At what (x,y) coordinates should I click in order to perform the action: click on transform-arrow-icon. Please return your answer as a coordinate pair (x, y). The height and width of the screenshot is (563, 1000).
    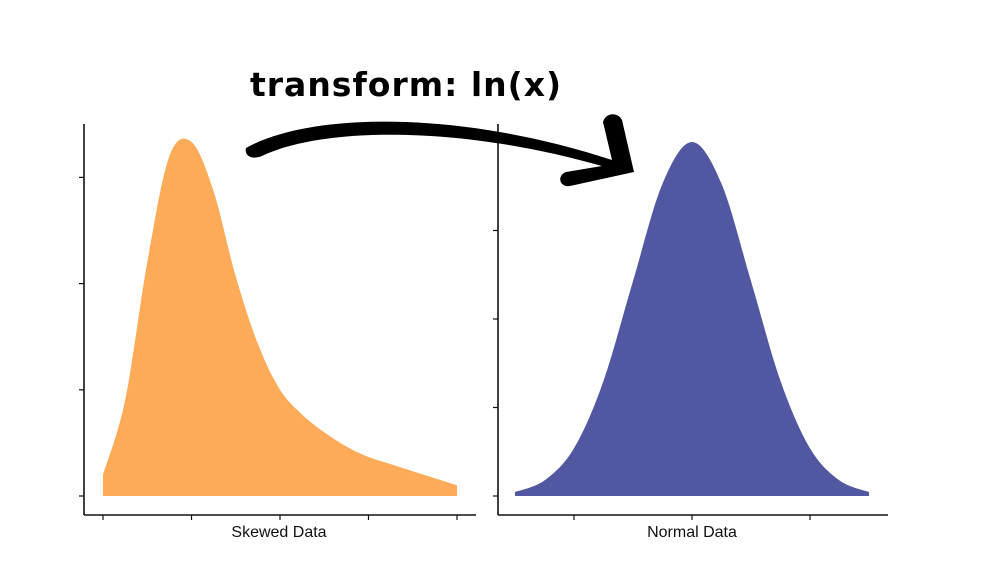
    Looking at the image, I should click on (440, 150).